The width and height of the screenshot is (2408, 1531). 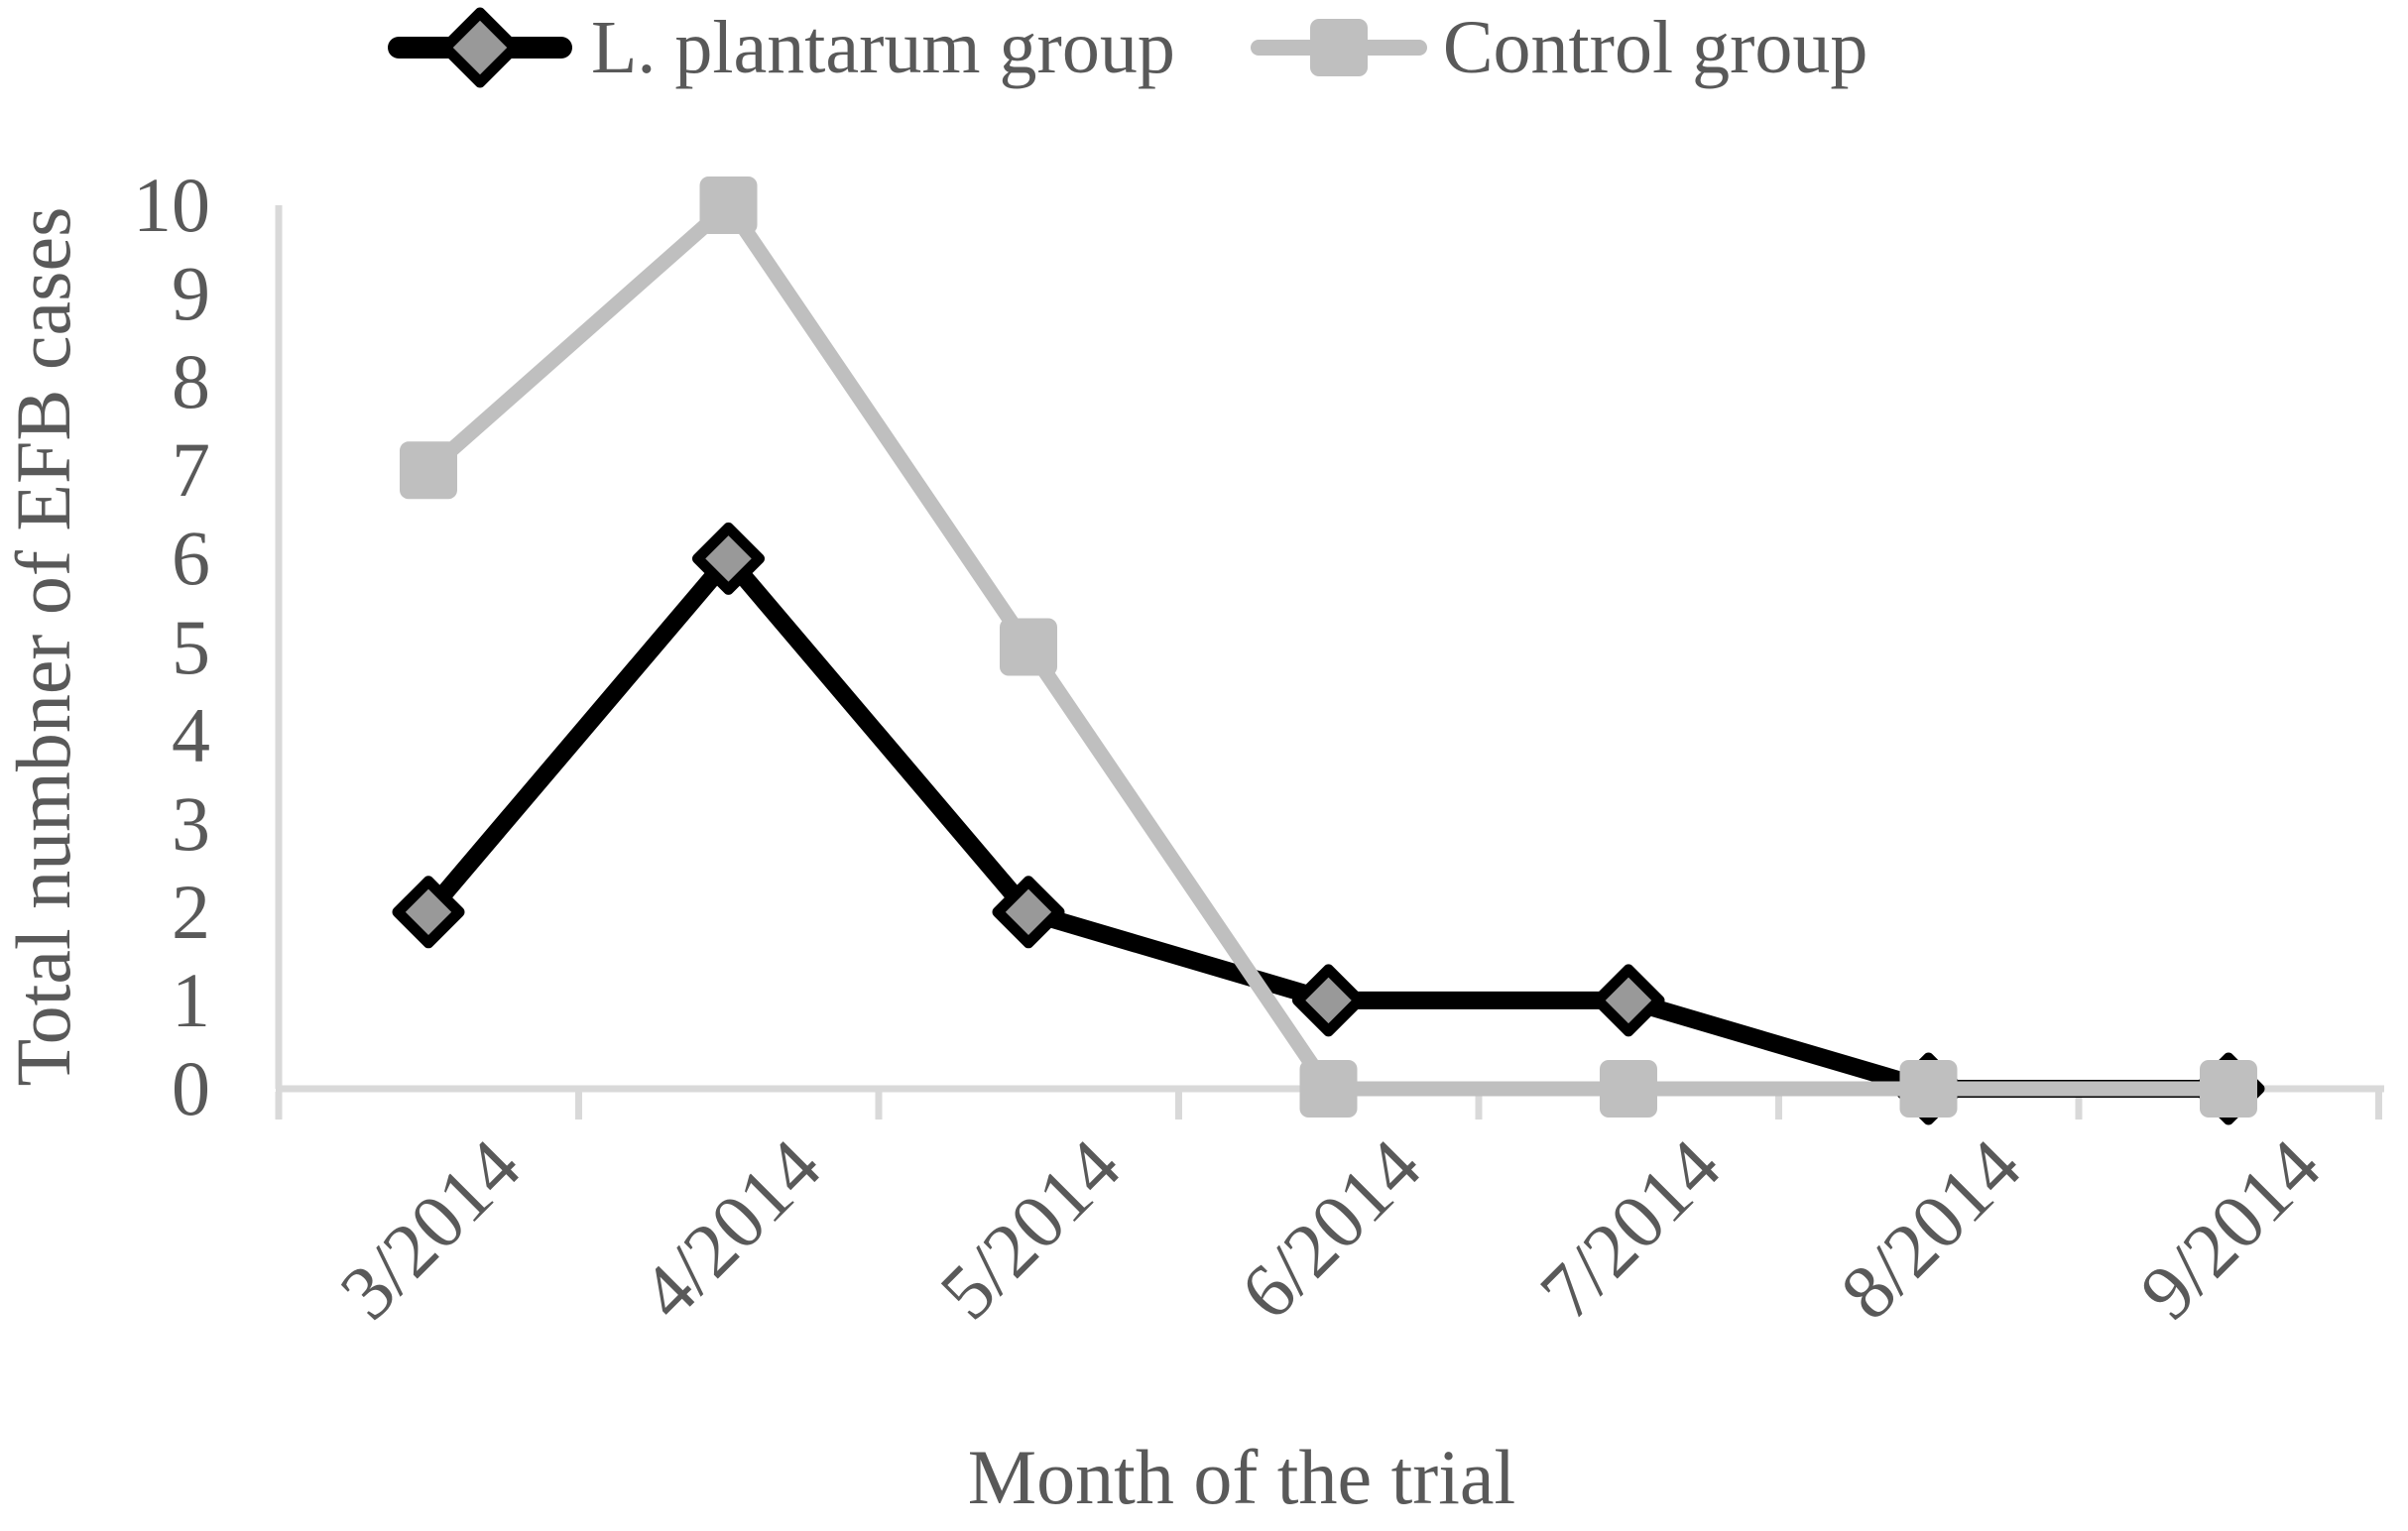 I want to click on legend: L. plantarum group Control group, so click(x=1126, y=47).